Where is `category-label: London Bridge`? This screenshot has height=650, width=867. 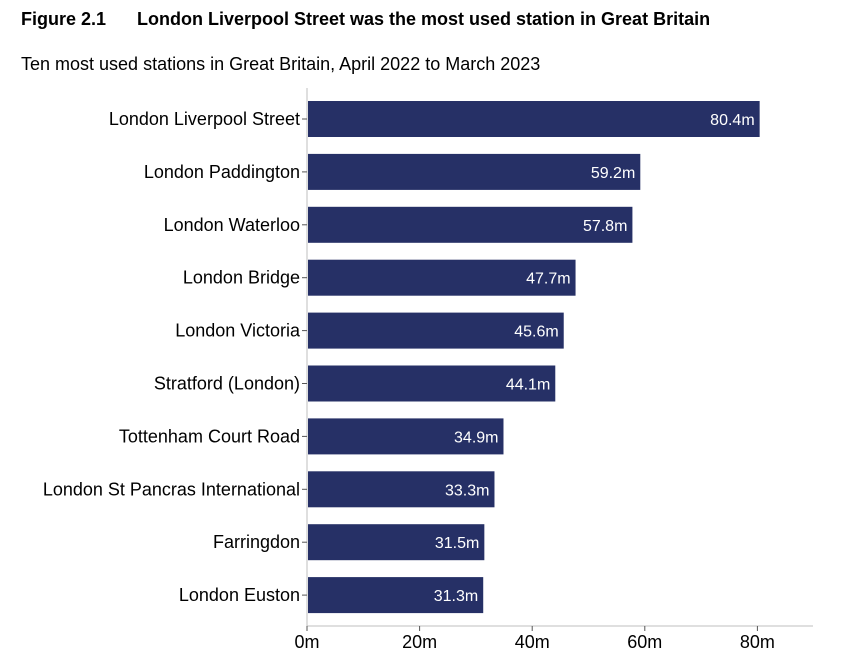
category-label: London Bridge is located at coordinates (241, 278).